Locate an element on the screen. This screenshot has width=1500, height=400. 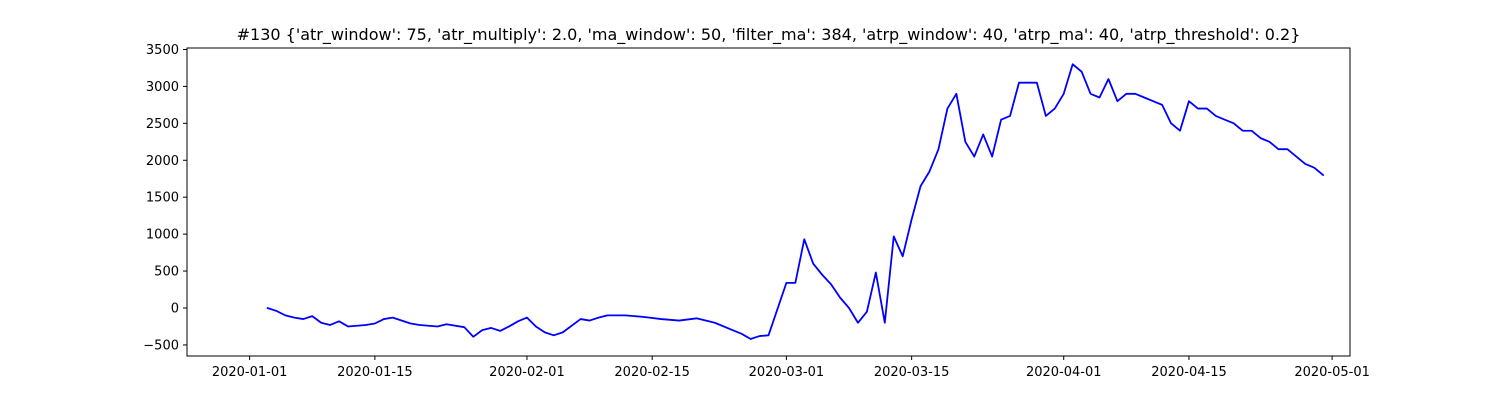
x-tick-label: 2020-04-15 is located at coordinates (1189, 372).